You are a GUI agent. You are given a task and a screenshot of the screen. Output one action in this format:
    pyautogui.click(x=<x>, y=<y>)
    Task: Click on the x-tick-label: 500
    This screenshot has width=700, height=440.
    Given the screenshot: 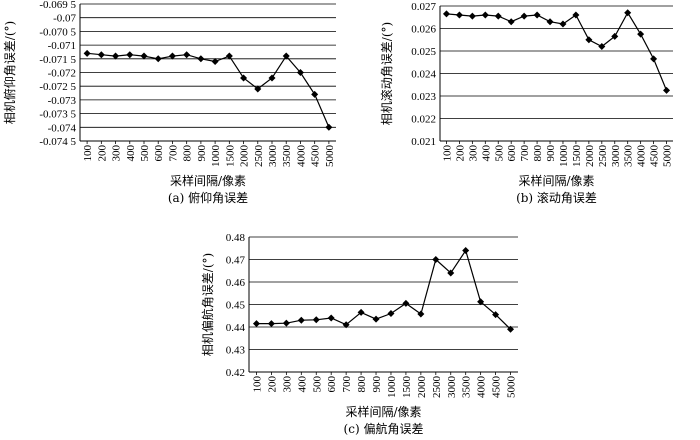 What is the action you would take?
    pyautogui.click(x=317, y=384)
    